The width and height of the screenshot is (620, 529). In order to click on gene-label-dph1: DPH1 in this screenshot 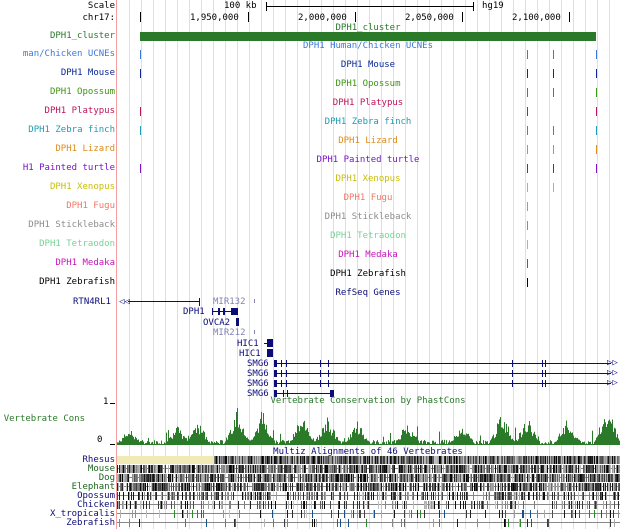, I will do `click(194, 312)`.